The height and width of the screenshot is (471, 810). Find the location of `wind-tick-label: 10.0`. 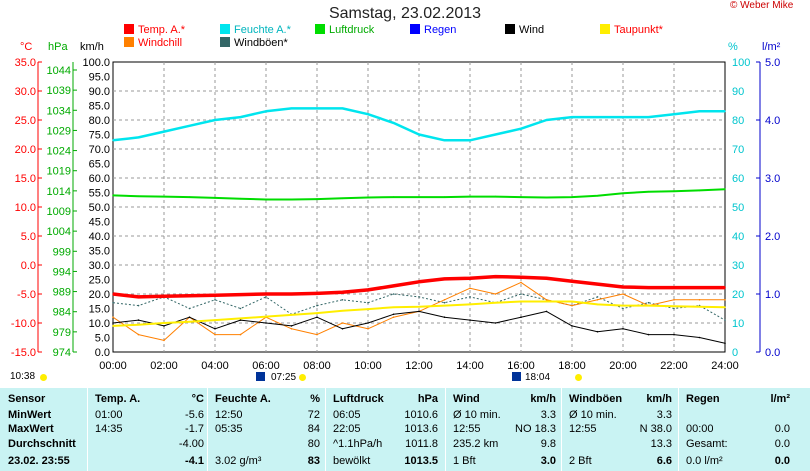

wind-tick-label: 10.0 is located at coordinates (99, 324).